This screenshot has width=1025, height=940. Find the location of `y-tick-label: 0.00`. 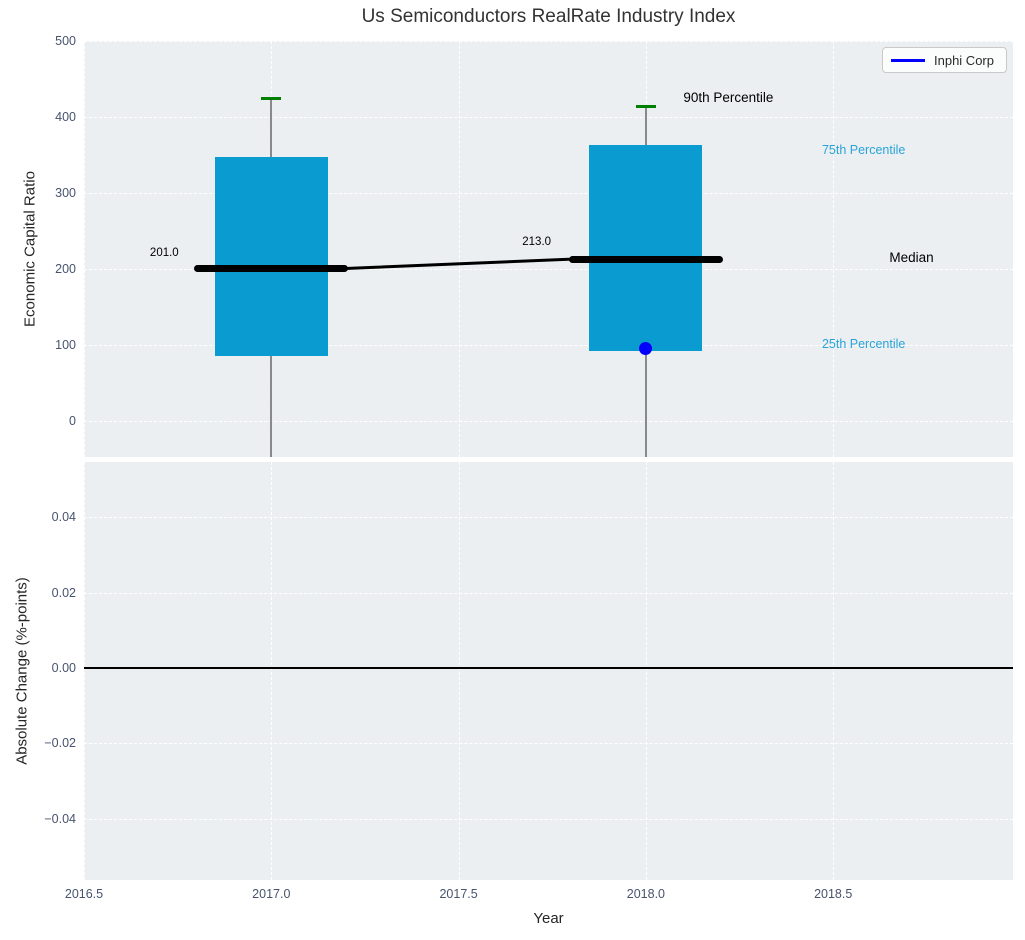

y-tick-label: 0.00 is located at coordinates (63, 667).